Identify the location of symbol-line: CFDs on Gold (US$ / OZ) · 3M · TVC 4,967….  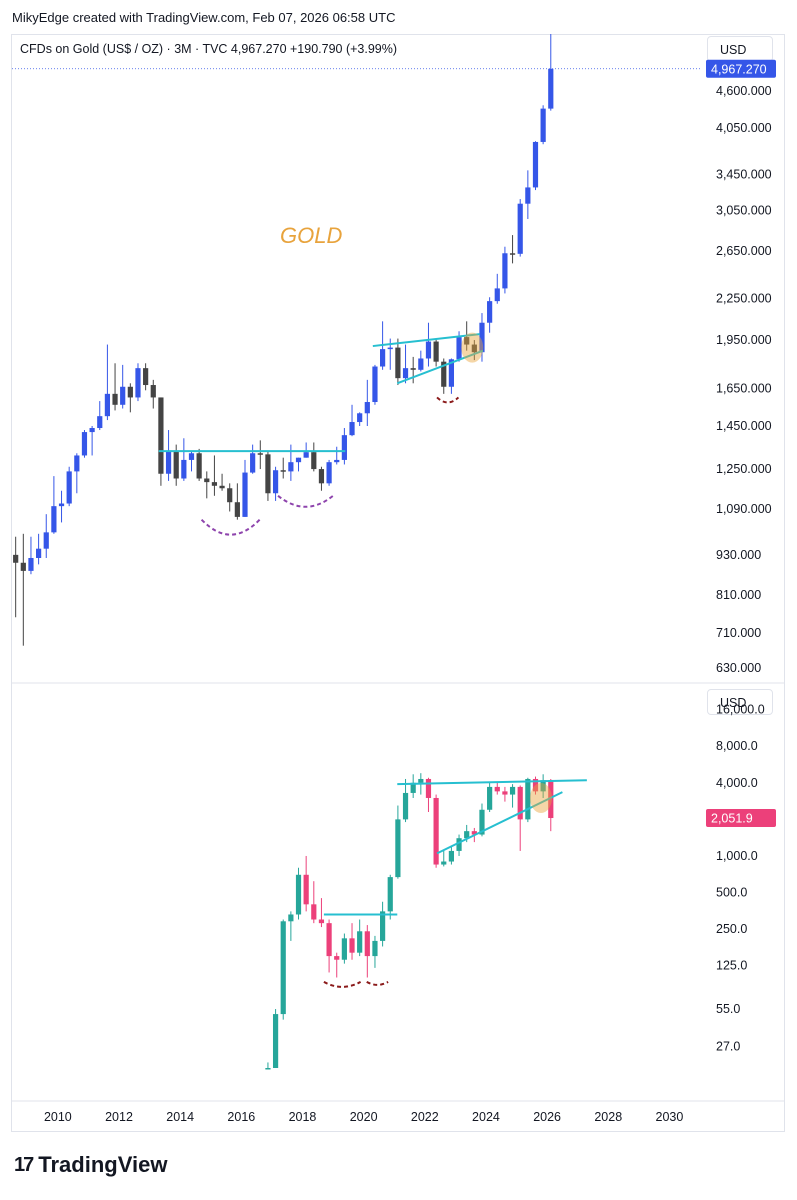
(209, 49).